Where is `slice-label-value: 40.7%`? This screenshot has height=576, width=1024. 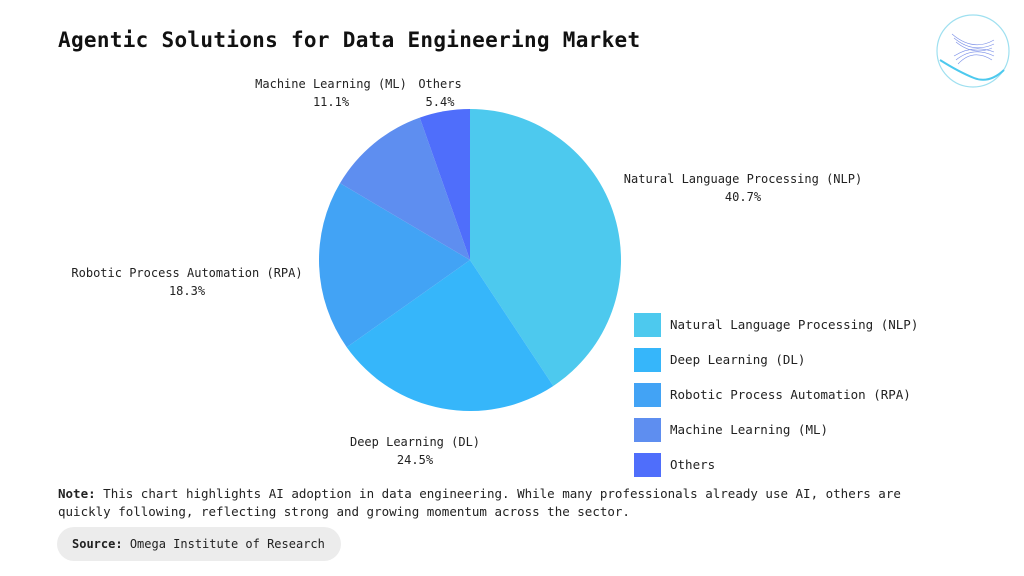 slice-label-value: 40.7% is located at coordinates (743, 197).